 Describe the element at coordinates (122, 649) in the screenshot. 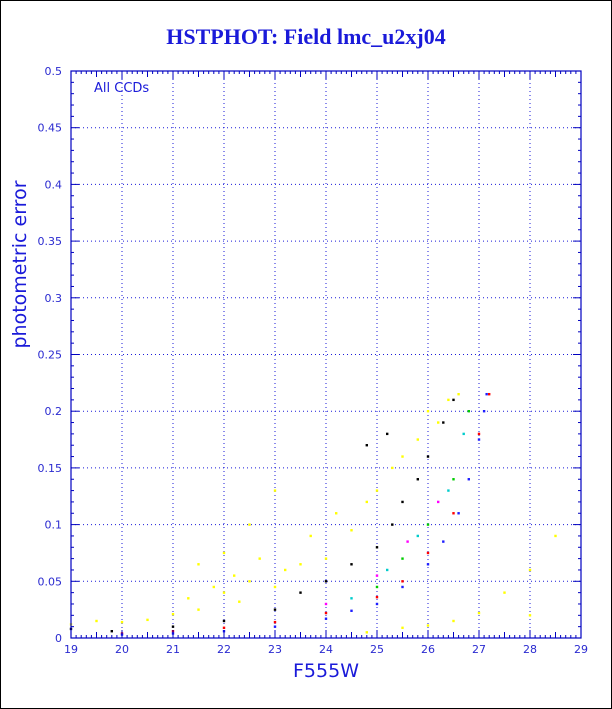

I see `x-tick-label: 20` at that location.